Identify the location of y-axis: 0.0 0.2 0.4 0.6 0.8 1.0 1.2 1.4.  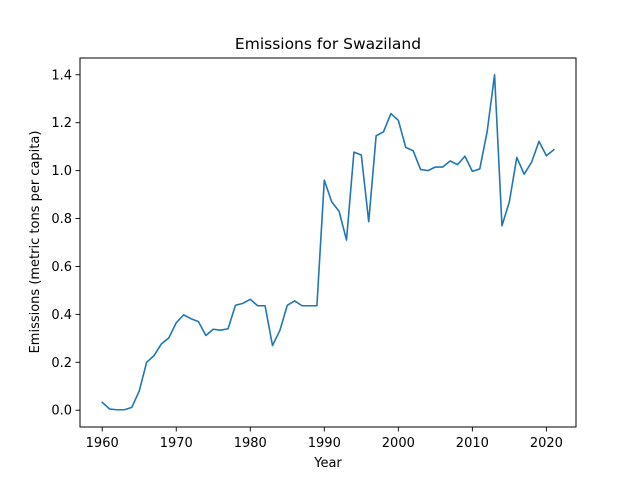
(65, 243).